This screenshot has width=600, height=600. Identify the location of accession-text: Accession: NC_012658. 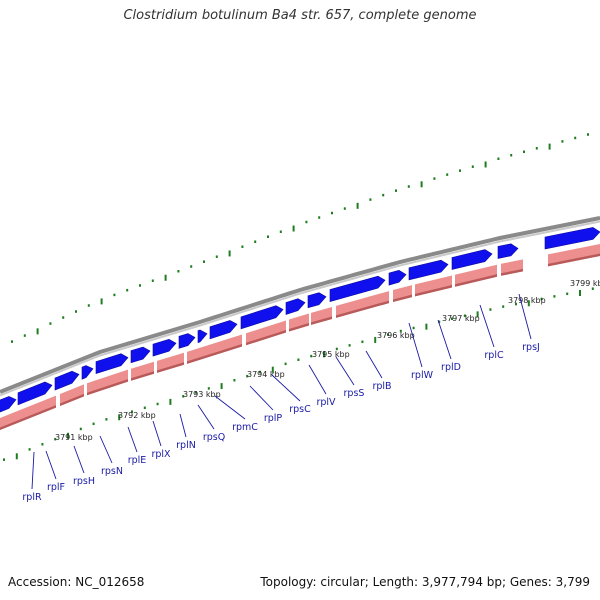
(76, 582).